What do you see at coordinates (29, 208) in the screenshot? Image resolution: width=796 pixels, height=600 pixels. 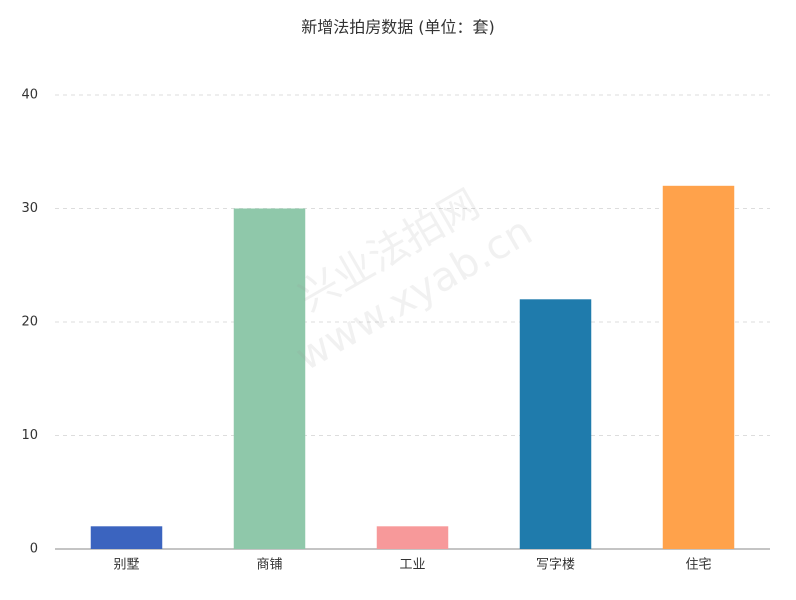 I see `y-tick-label: 30` at bounding box center [29, 208].